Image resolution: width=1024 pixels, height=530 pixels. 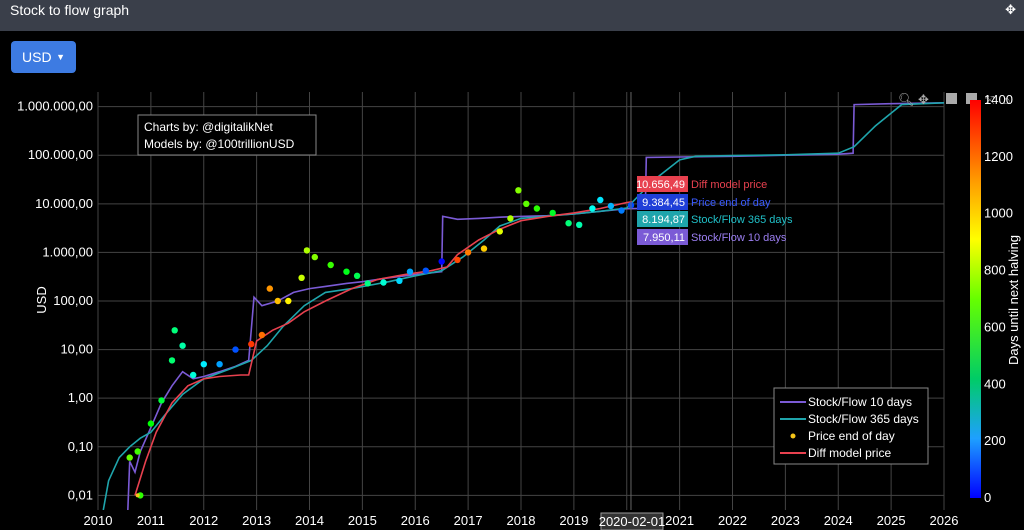 I want to click on colorbar-tick: 1000, so click(x=998, y=213).